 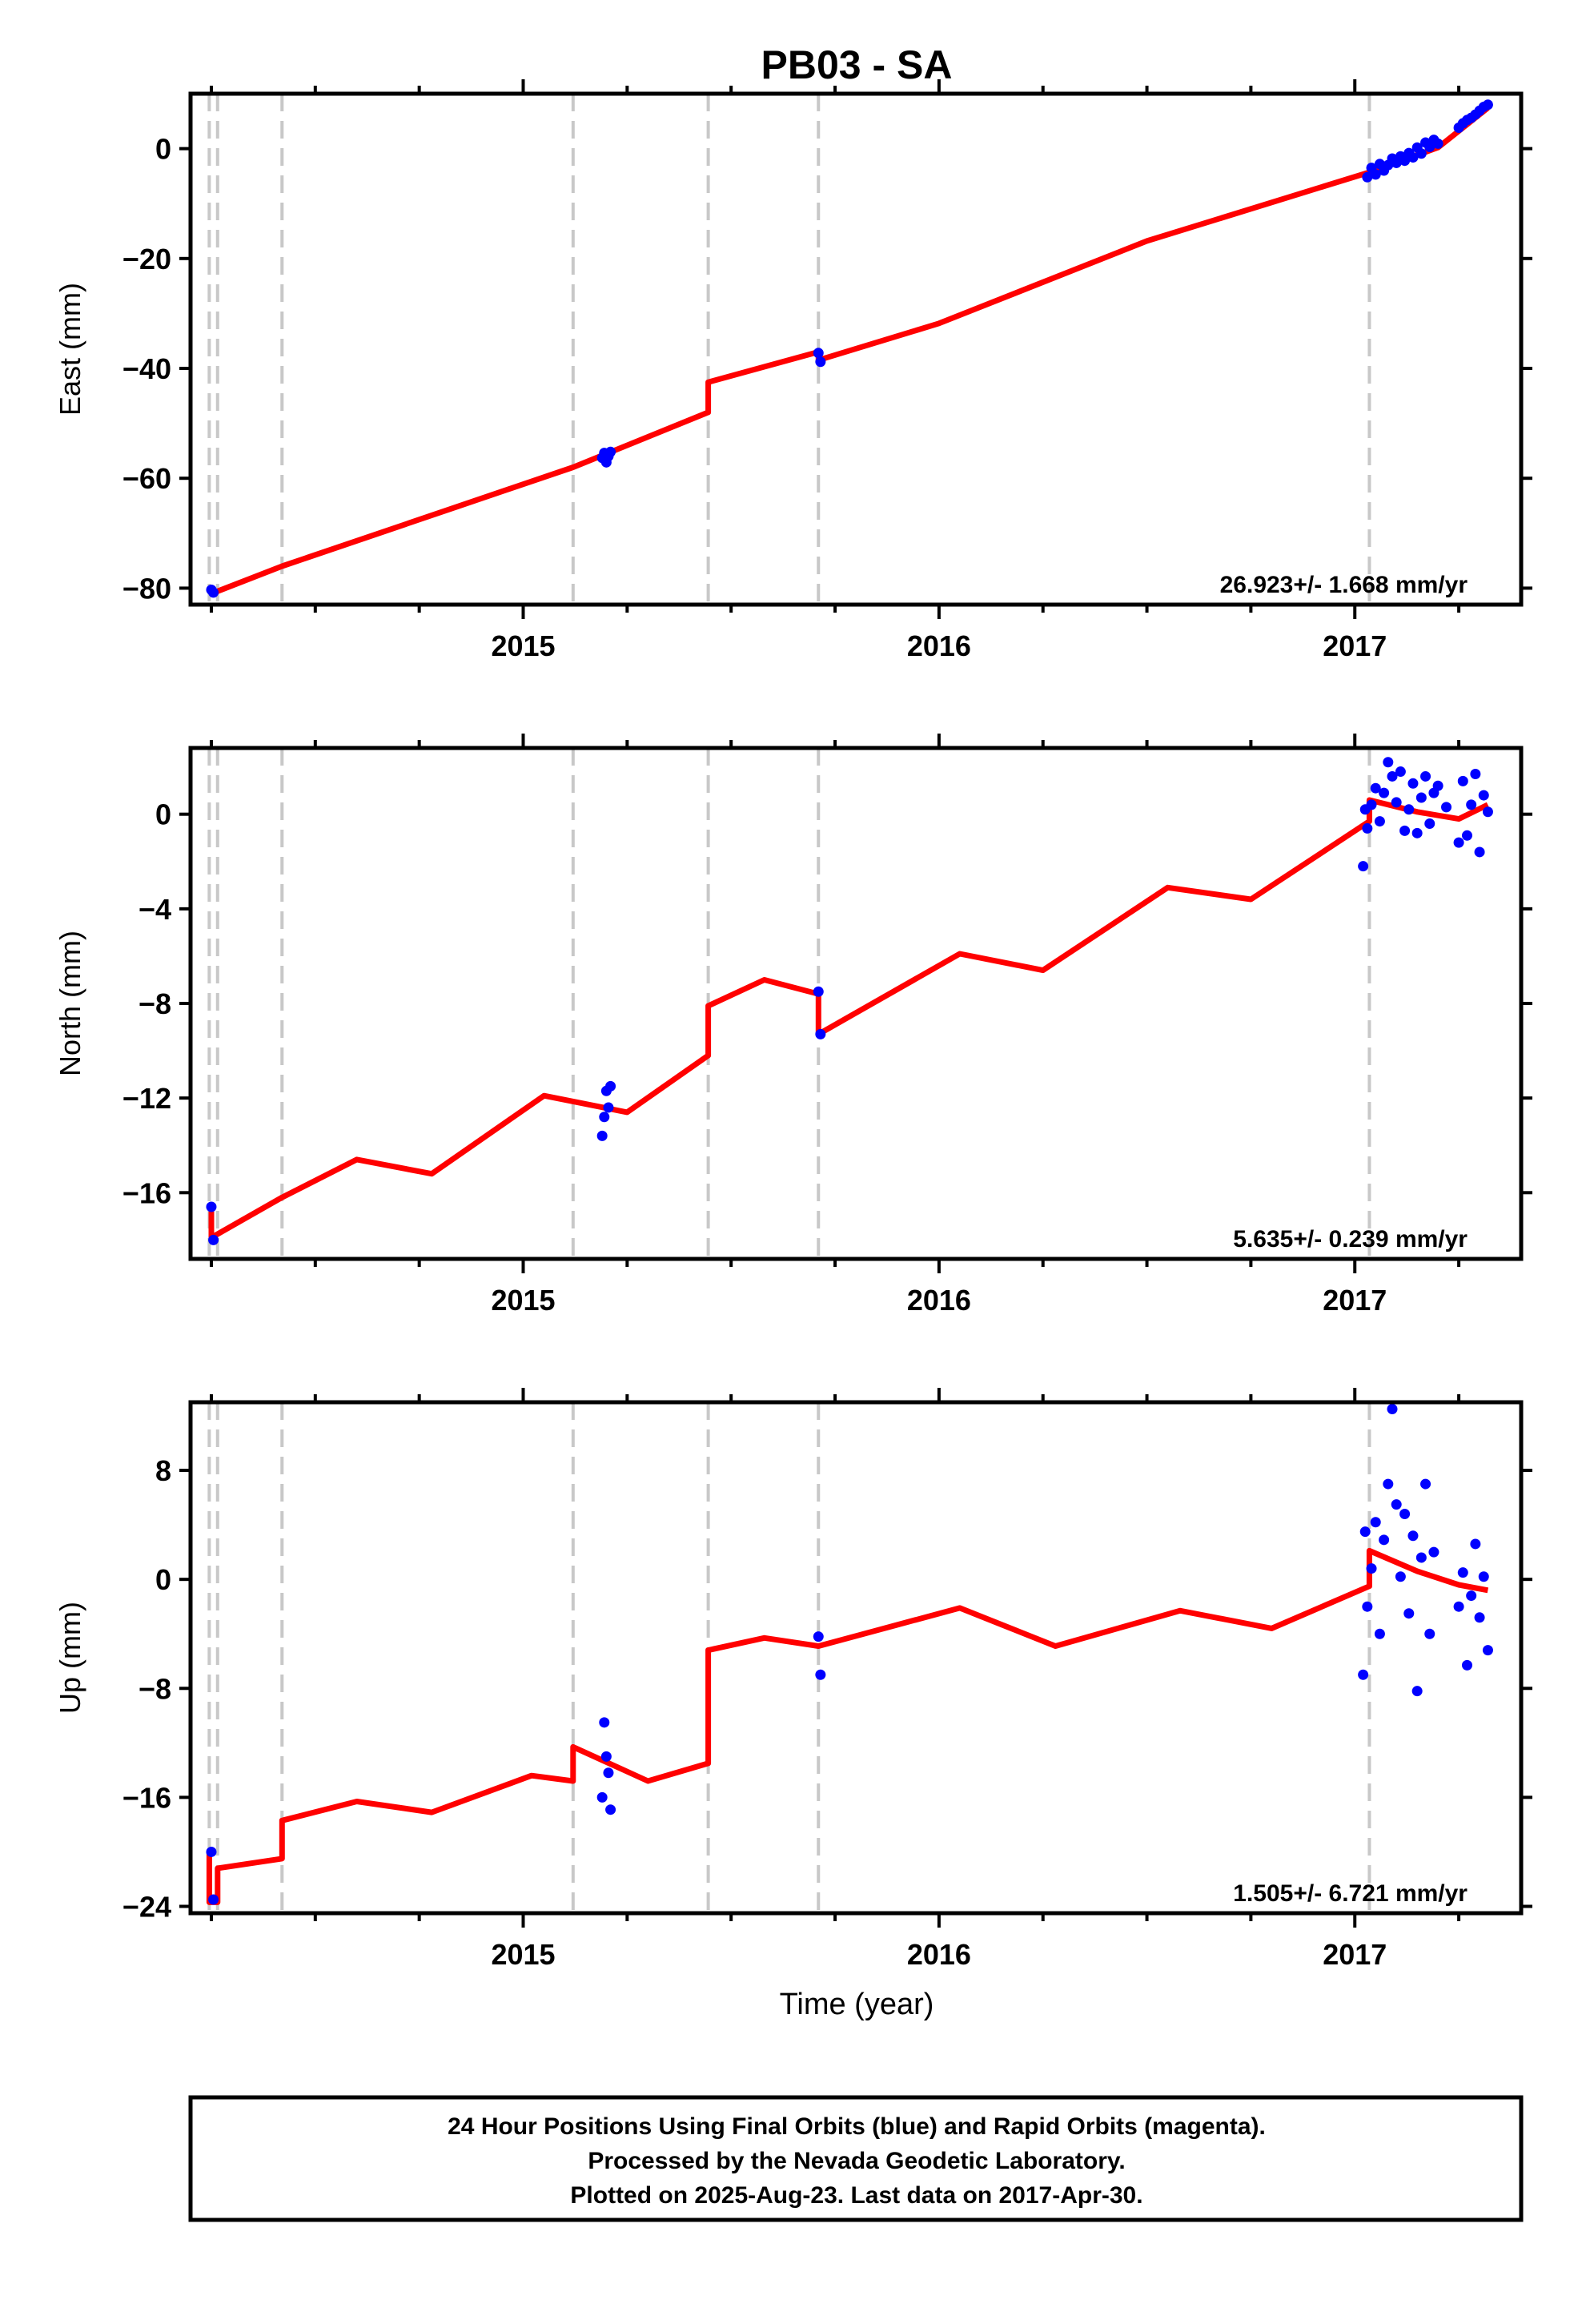 I want to click on y-tick-label-up-2: −8, so click(x=155, y=1688).